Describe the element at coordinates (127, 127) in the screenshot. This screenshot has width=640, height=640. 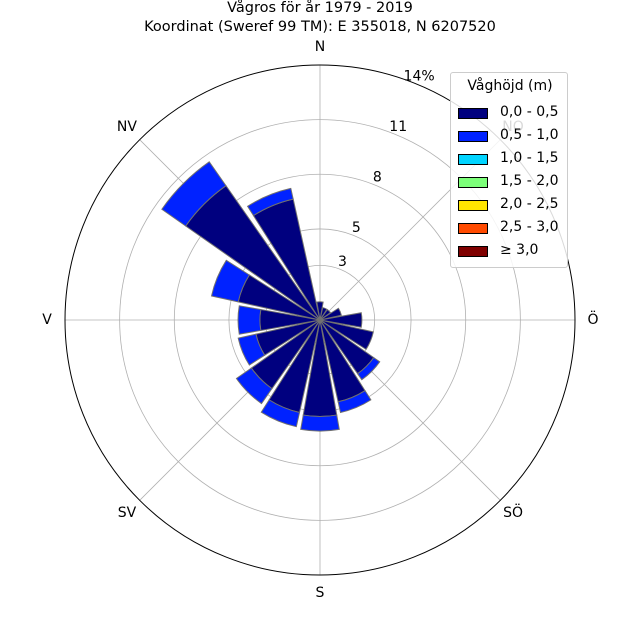
I see `direction-label: NV` at that location.